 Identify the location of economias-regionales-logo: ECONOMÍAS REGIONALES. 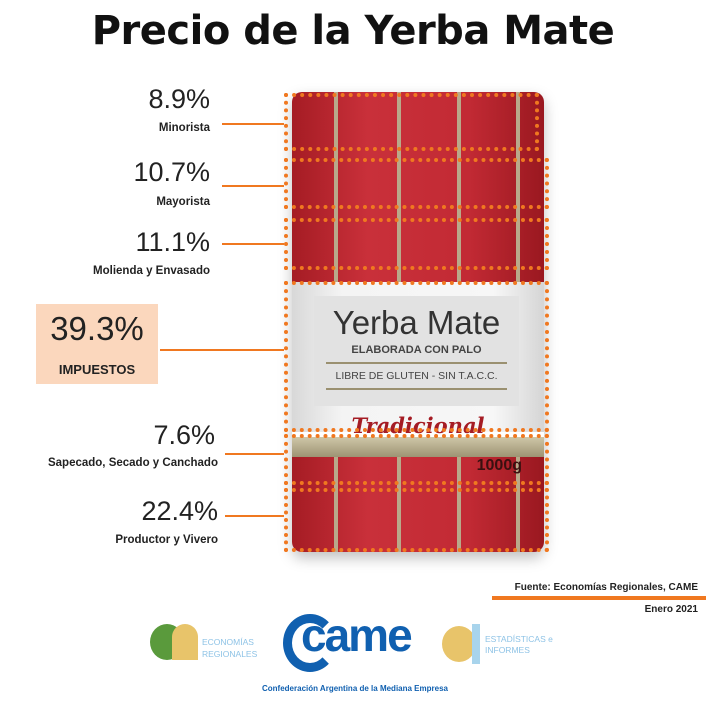
(210, 647).